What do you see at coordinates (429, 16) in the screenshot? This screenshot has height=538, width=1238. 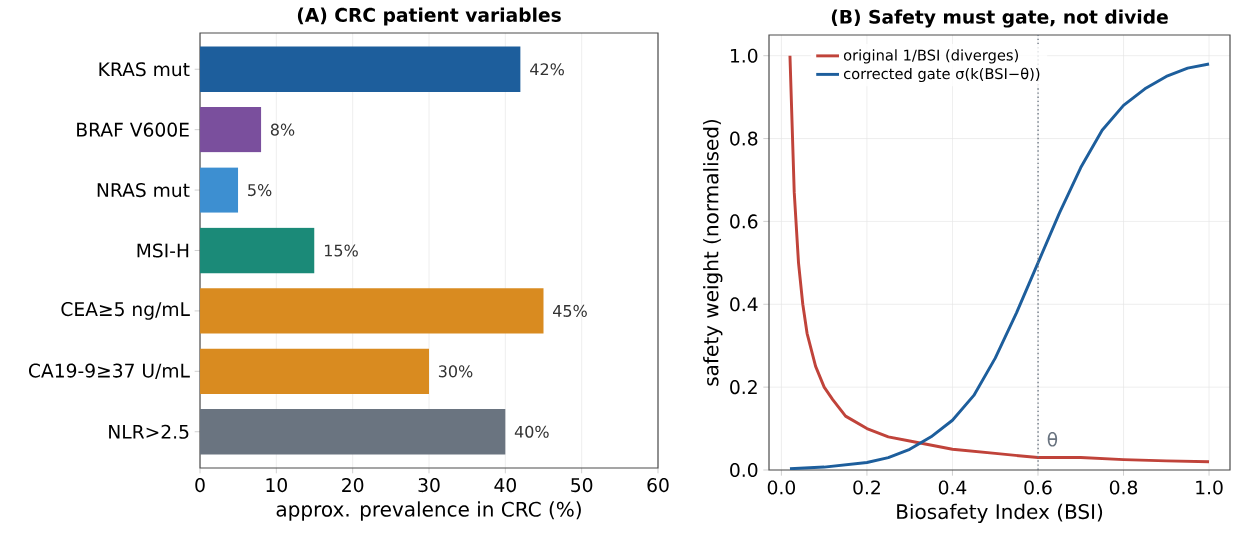 I see `chart-title: (A) CRC patient variables` at bounding box center [429, 16].